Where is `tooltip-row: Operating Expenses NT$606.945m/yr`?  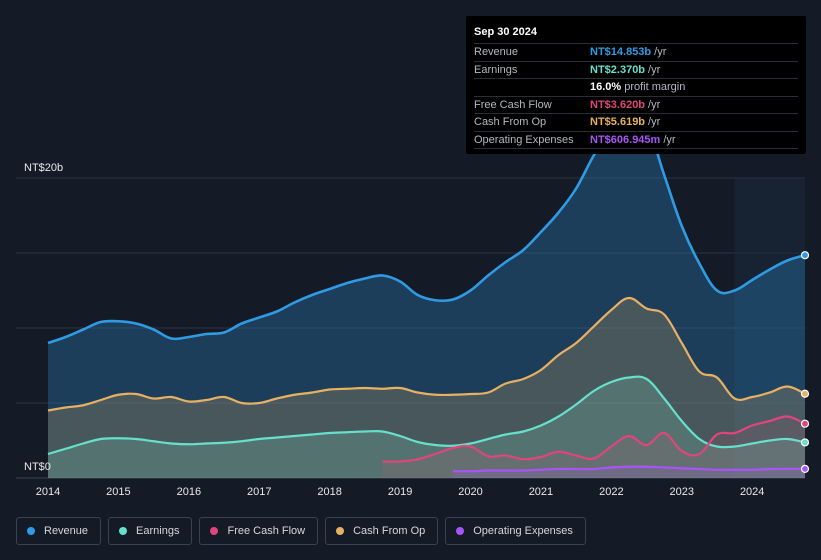 tooltip-row: Operating Expenses NT$606.945m/yr is located at coordinates (636, 140).